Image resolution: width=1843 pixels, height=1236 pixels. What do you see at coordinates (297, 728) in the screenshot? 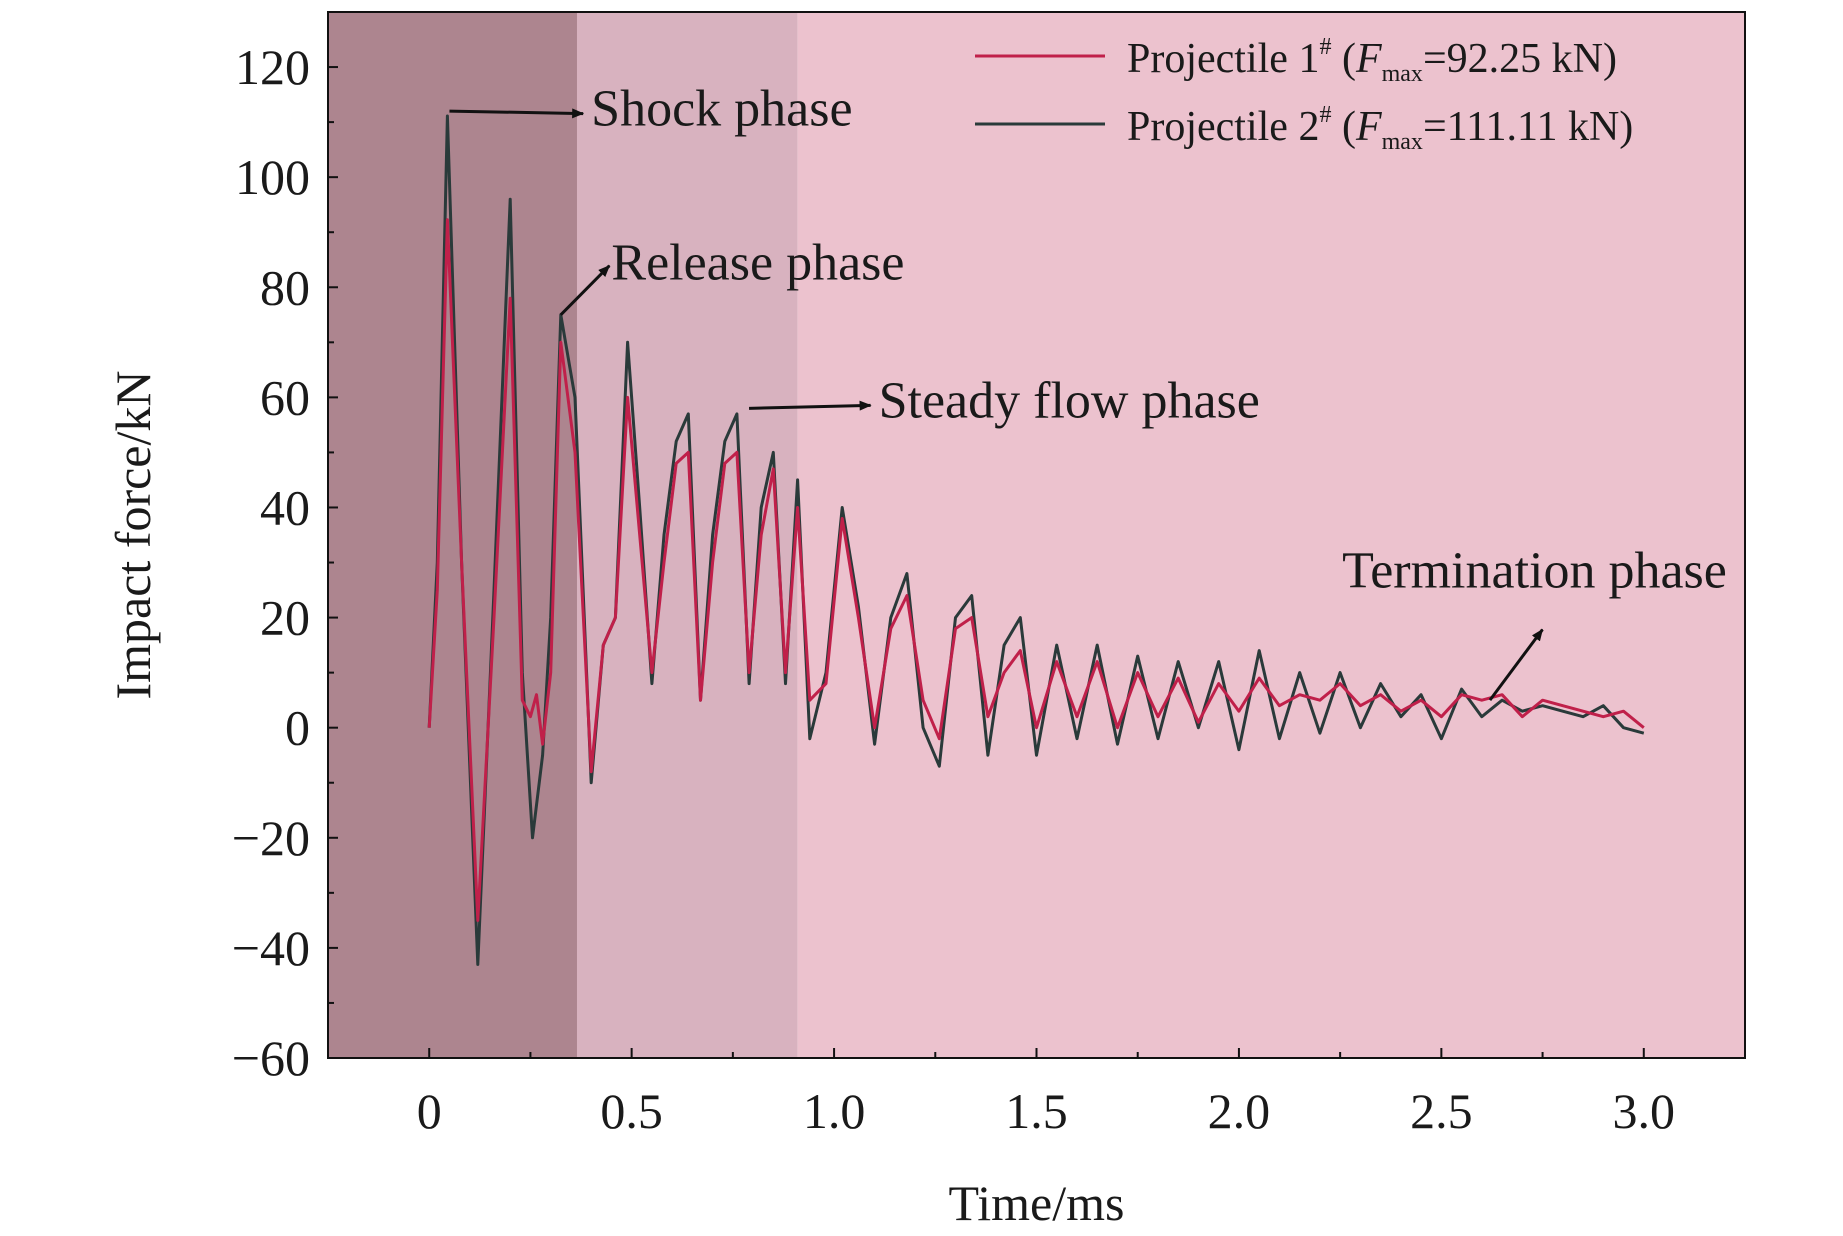
I see `y-tick-label: 0` at bounding box center [297, 728].